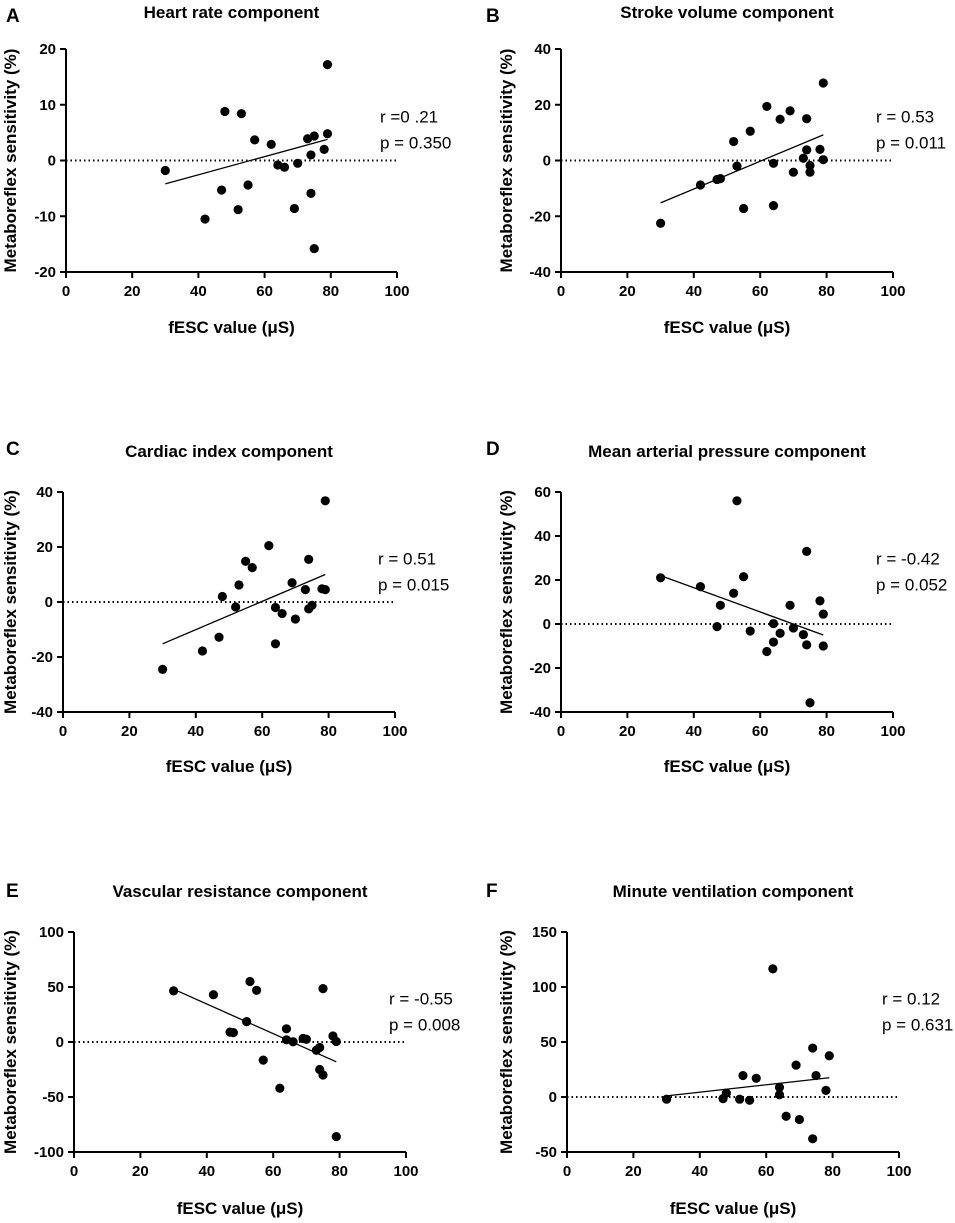 The width and height of the screenshot is (955, 1223). I want to click on correlation-r: r = -0.55, so click(421, 999).